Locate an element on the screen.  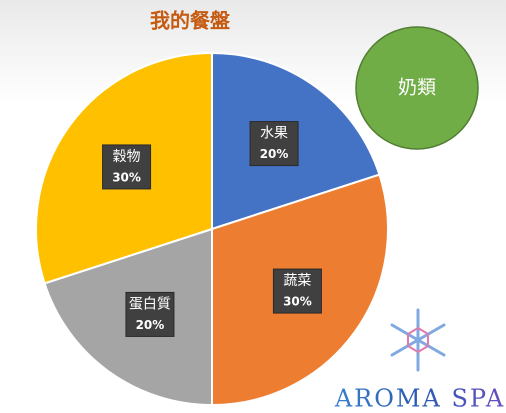
category-label: 水果 is located at coordinates (274, 134).